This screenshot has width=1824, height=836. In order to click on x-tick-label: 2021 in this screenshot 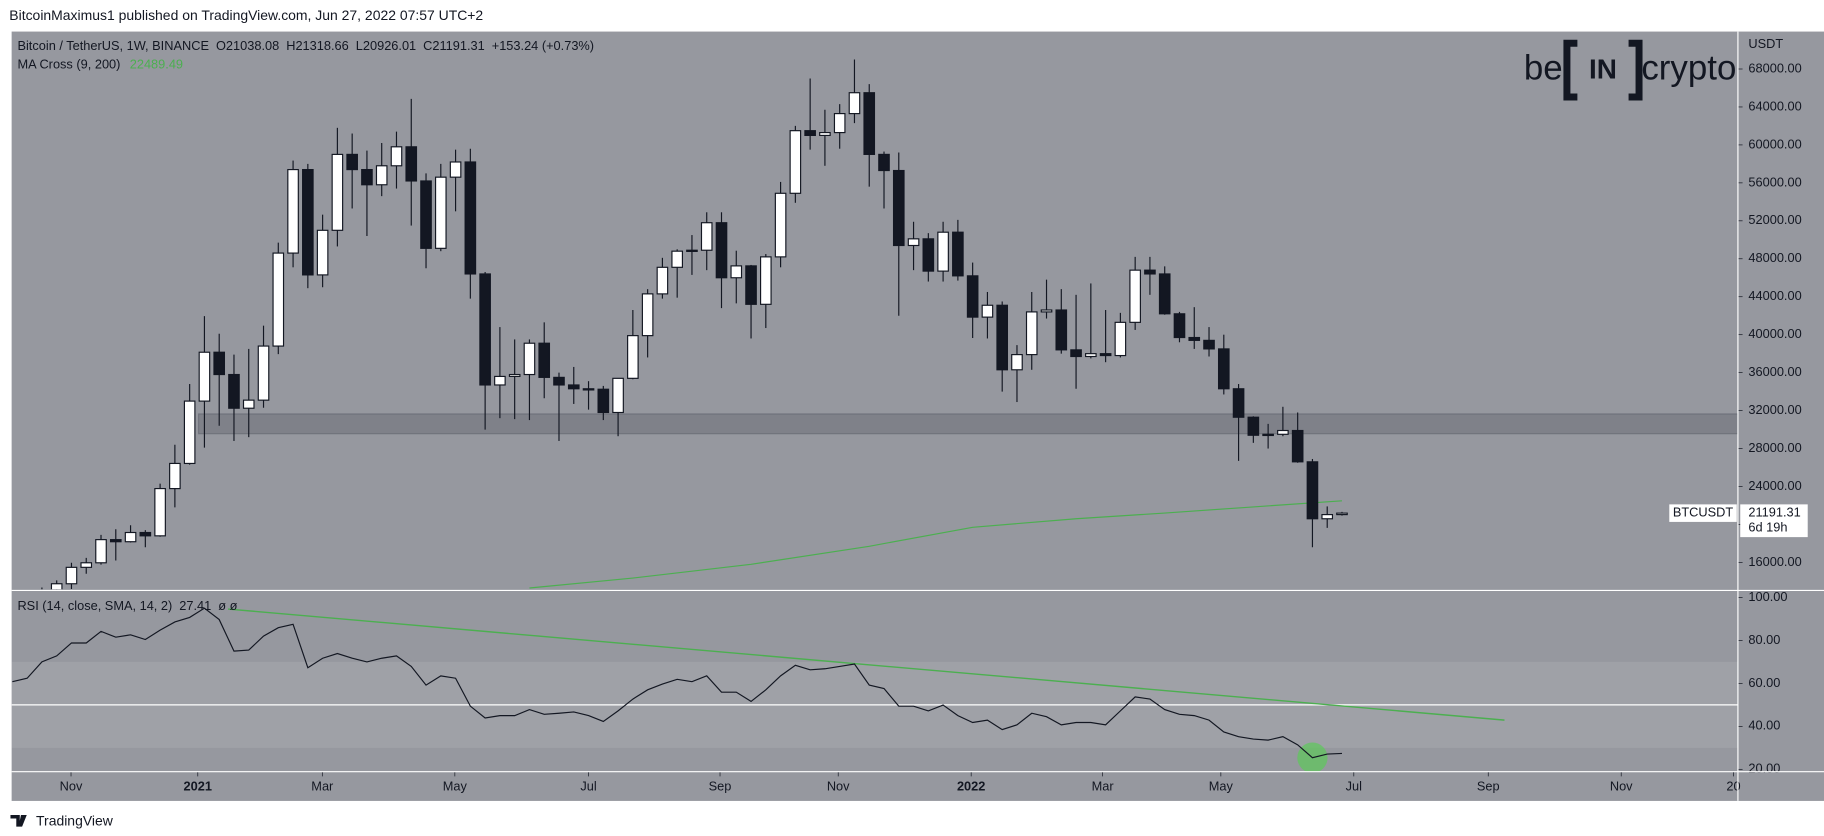, I will do `click(198, 785)`.